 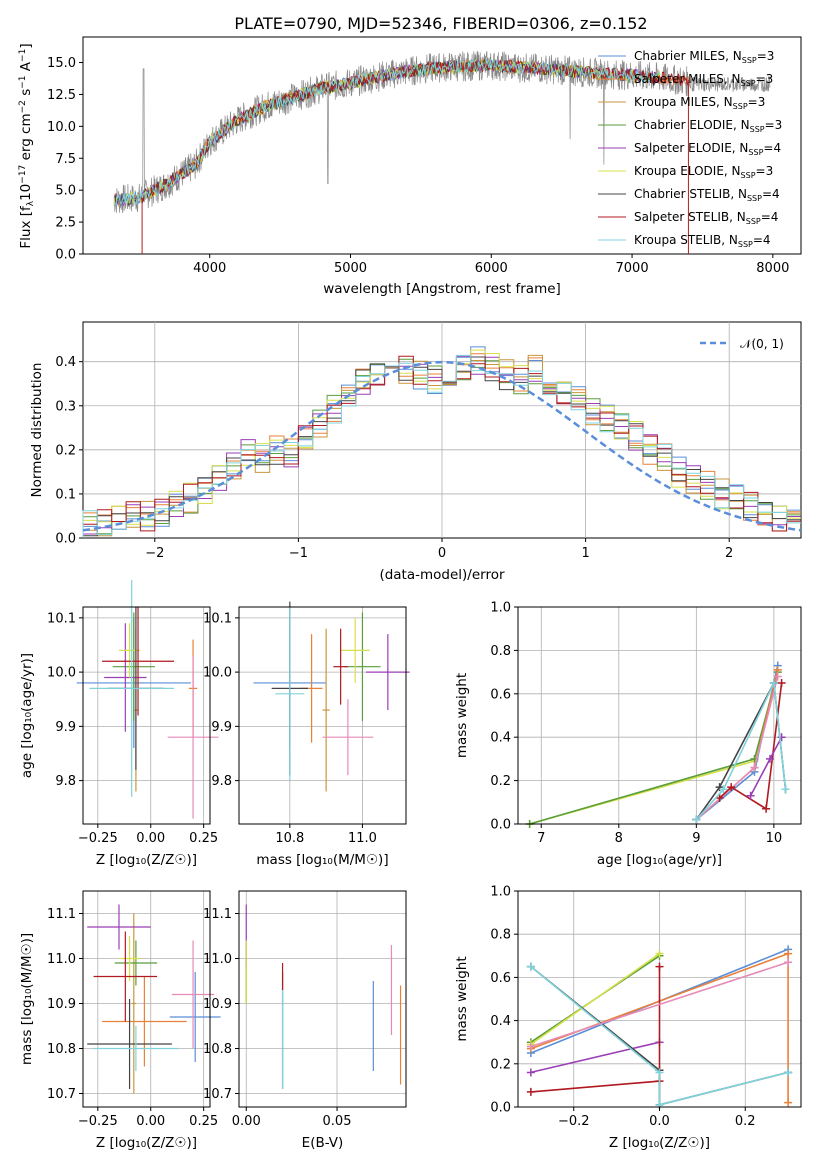 What do you see at coordinates (146, 1143) in the screenshot?
I see `z-mass-xlabel: Z [log₁₀(Z/Z☉)]` at bounding box center [146, 1143].